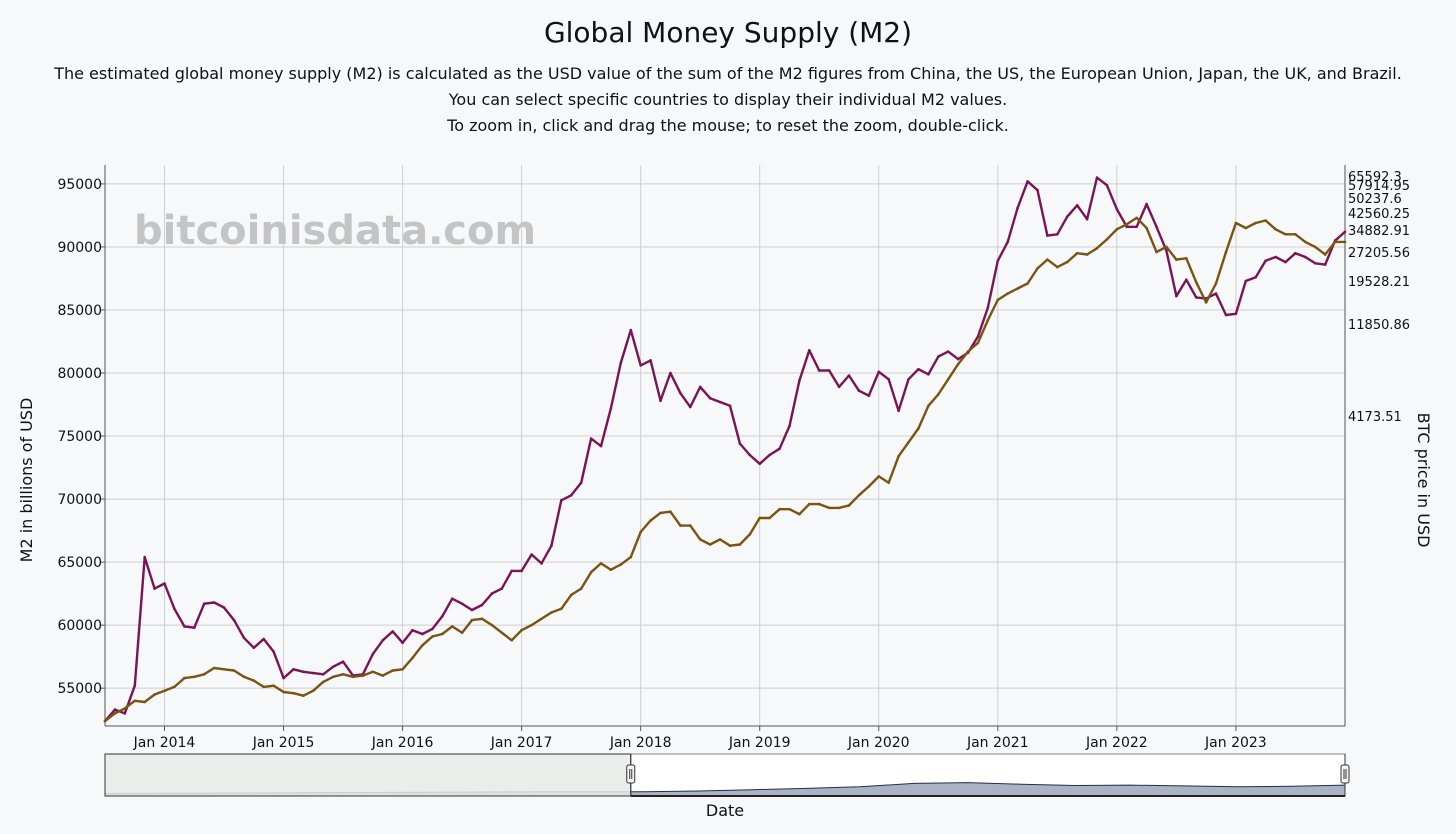 This screenshot has width=1456, height=834. Describe the element at coordinates (727, 775) in the screenshot. I see `range-navigator` at that location.